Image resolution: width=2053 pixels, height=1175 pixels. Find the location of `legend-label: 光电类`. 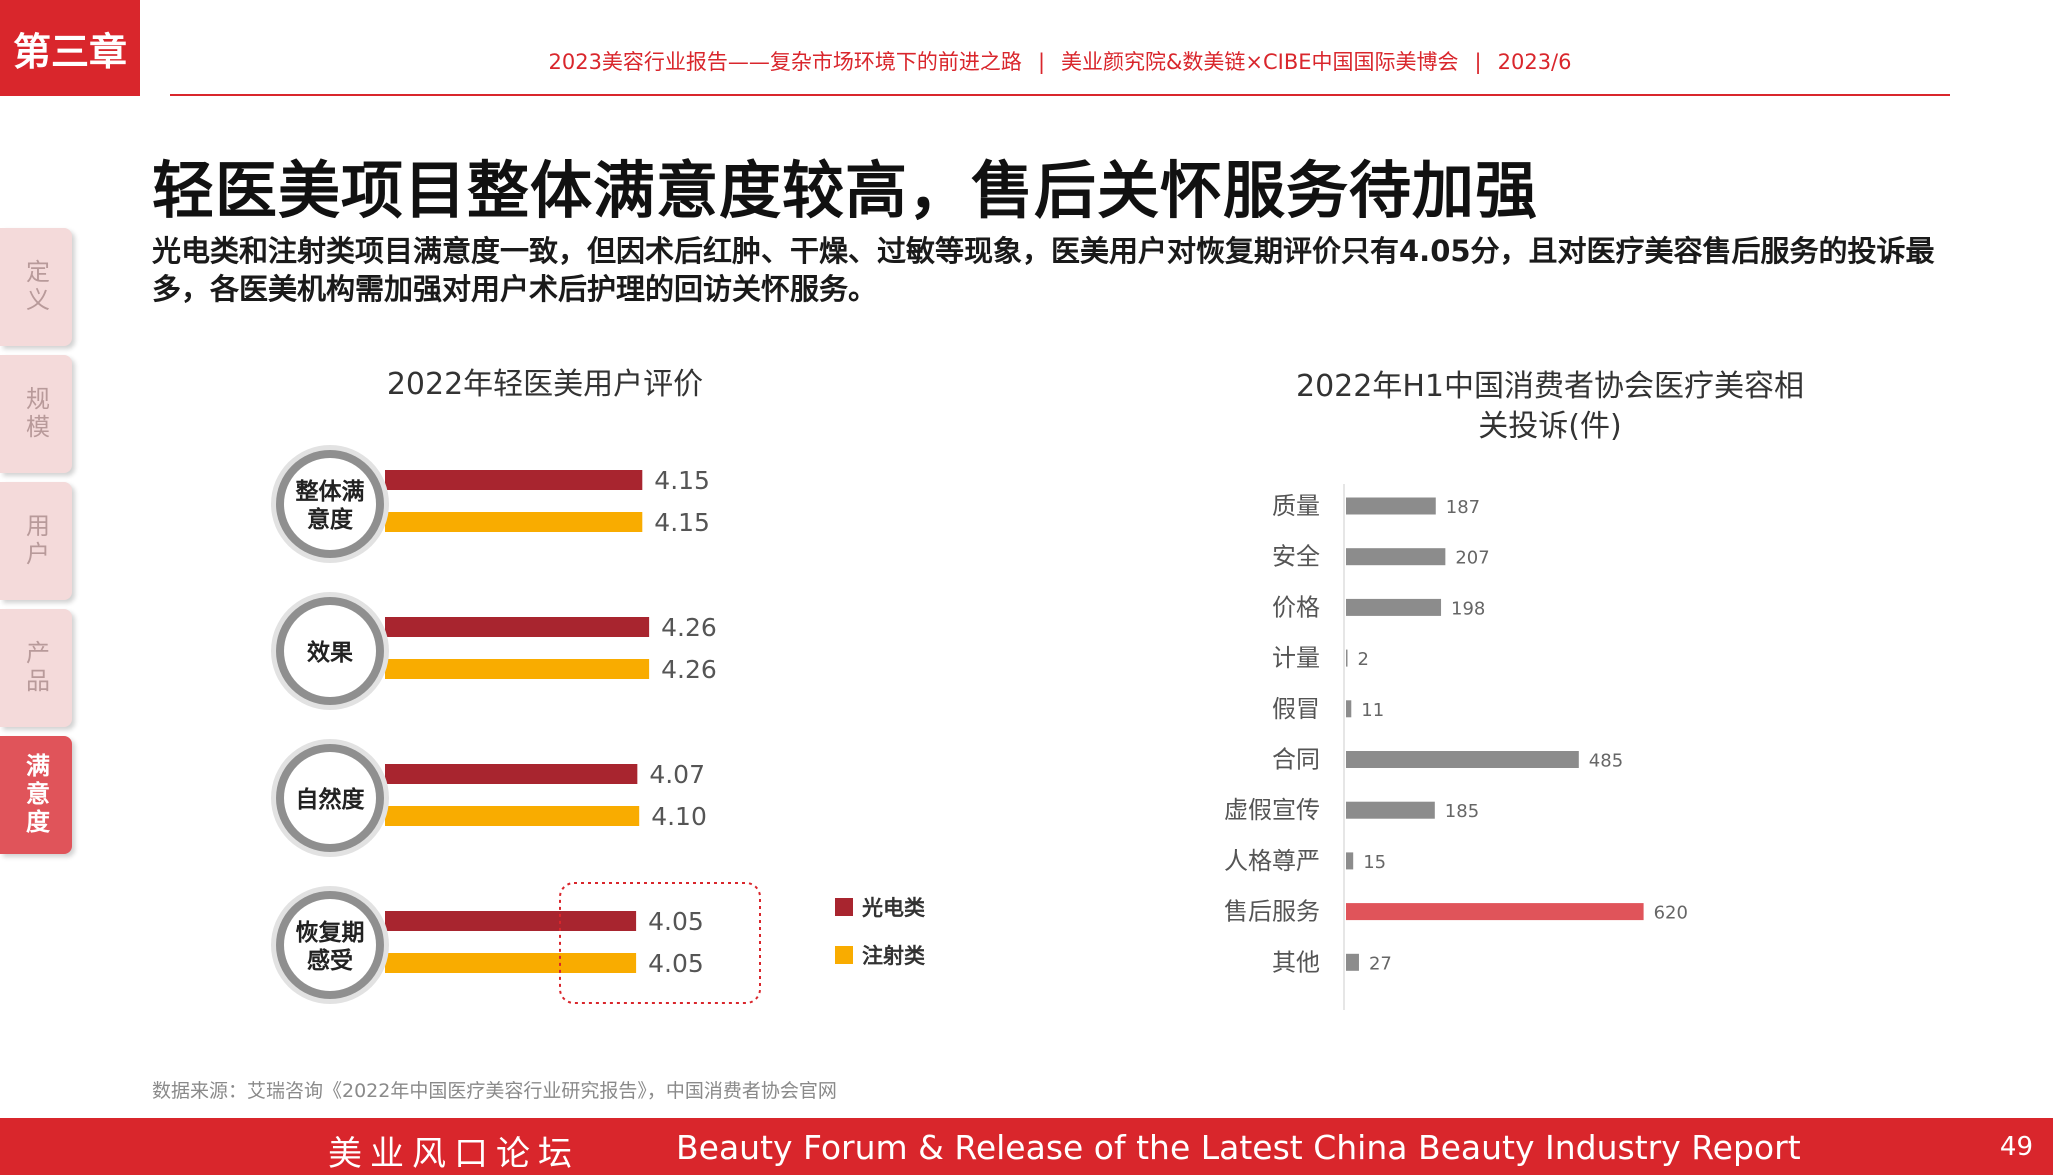

legend-label: 光电类 is located at coordinates (893, 908).